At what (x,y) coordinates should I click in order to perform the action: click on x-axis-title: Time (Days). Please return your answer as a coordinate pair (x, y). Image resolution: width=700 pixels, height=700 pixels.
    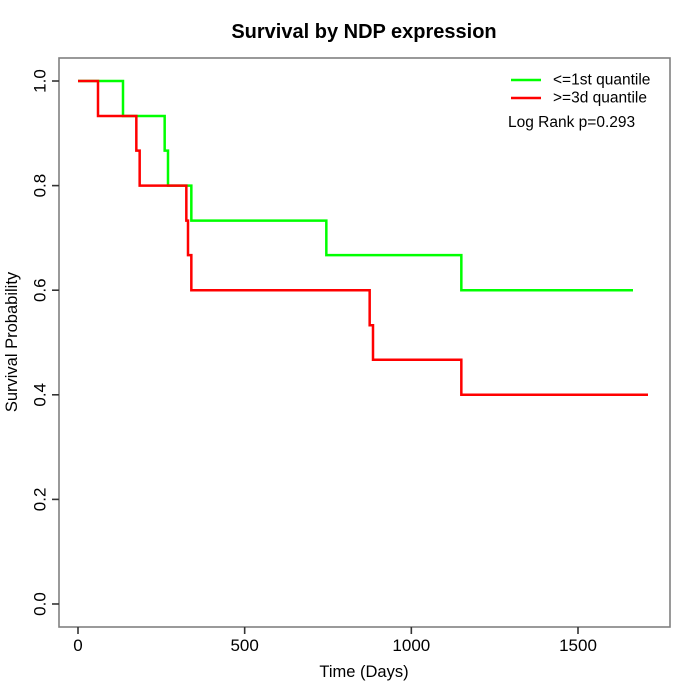
    Looking at the image, I should click on (363, 672).